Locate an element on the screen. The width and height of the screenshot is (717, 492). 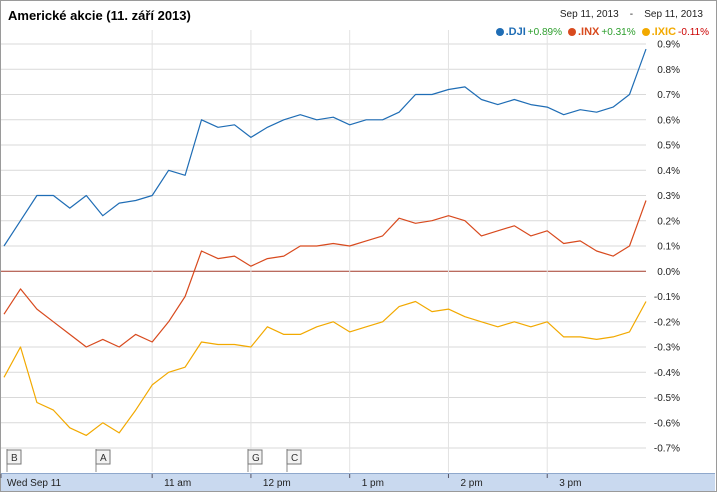
time-axis-bar is located at coordinates (358, 482).